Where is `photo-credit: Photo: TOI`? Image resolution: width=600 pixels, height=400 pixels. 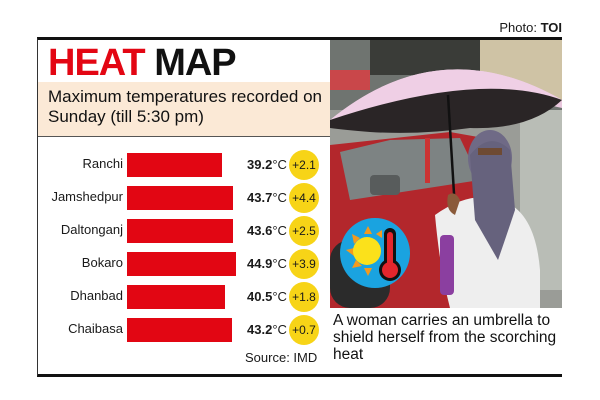
photo-credit: Photo: TOI is located at coordinates (530, 27).